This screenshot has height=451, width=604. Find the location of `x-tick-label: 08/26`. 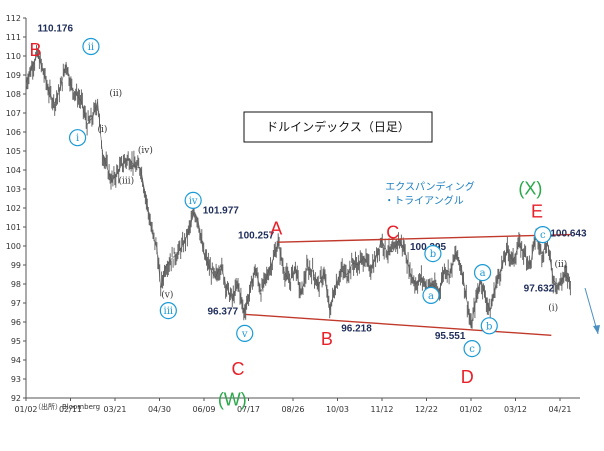

x-tick-label: 08/26 is located at coordinates (292, 409).